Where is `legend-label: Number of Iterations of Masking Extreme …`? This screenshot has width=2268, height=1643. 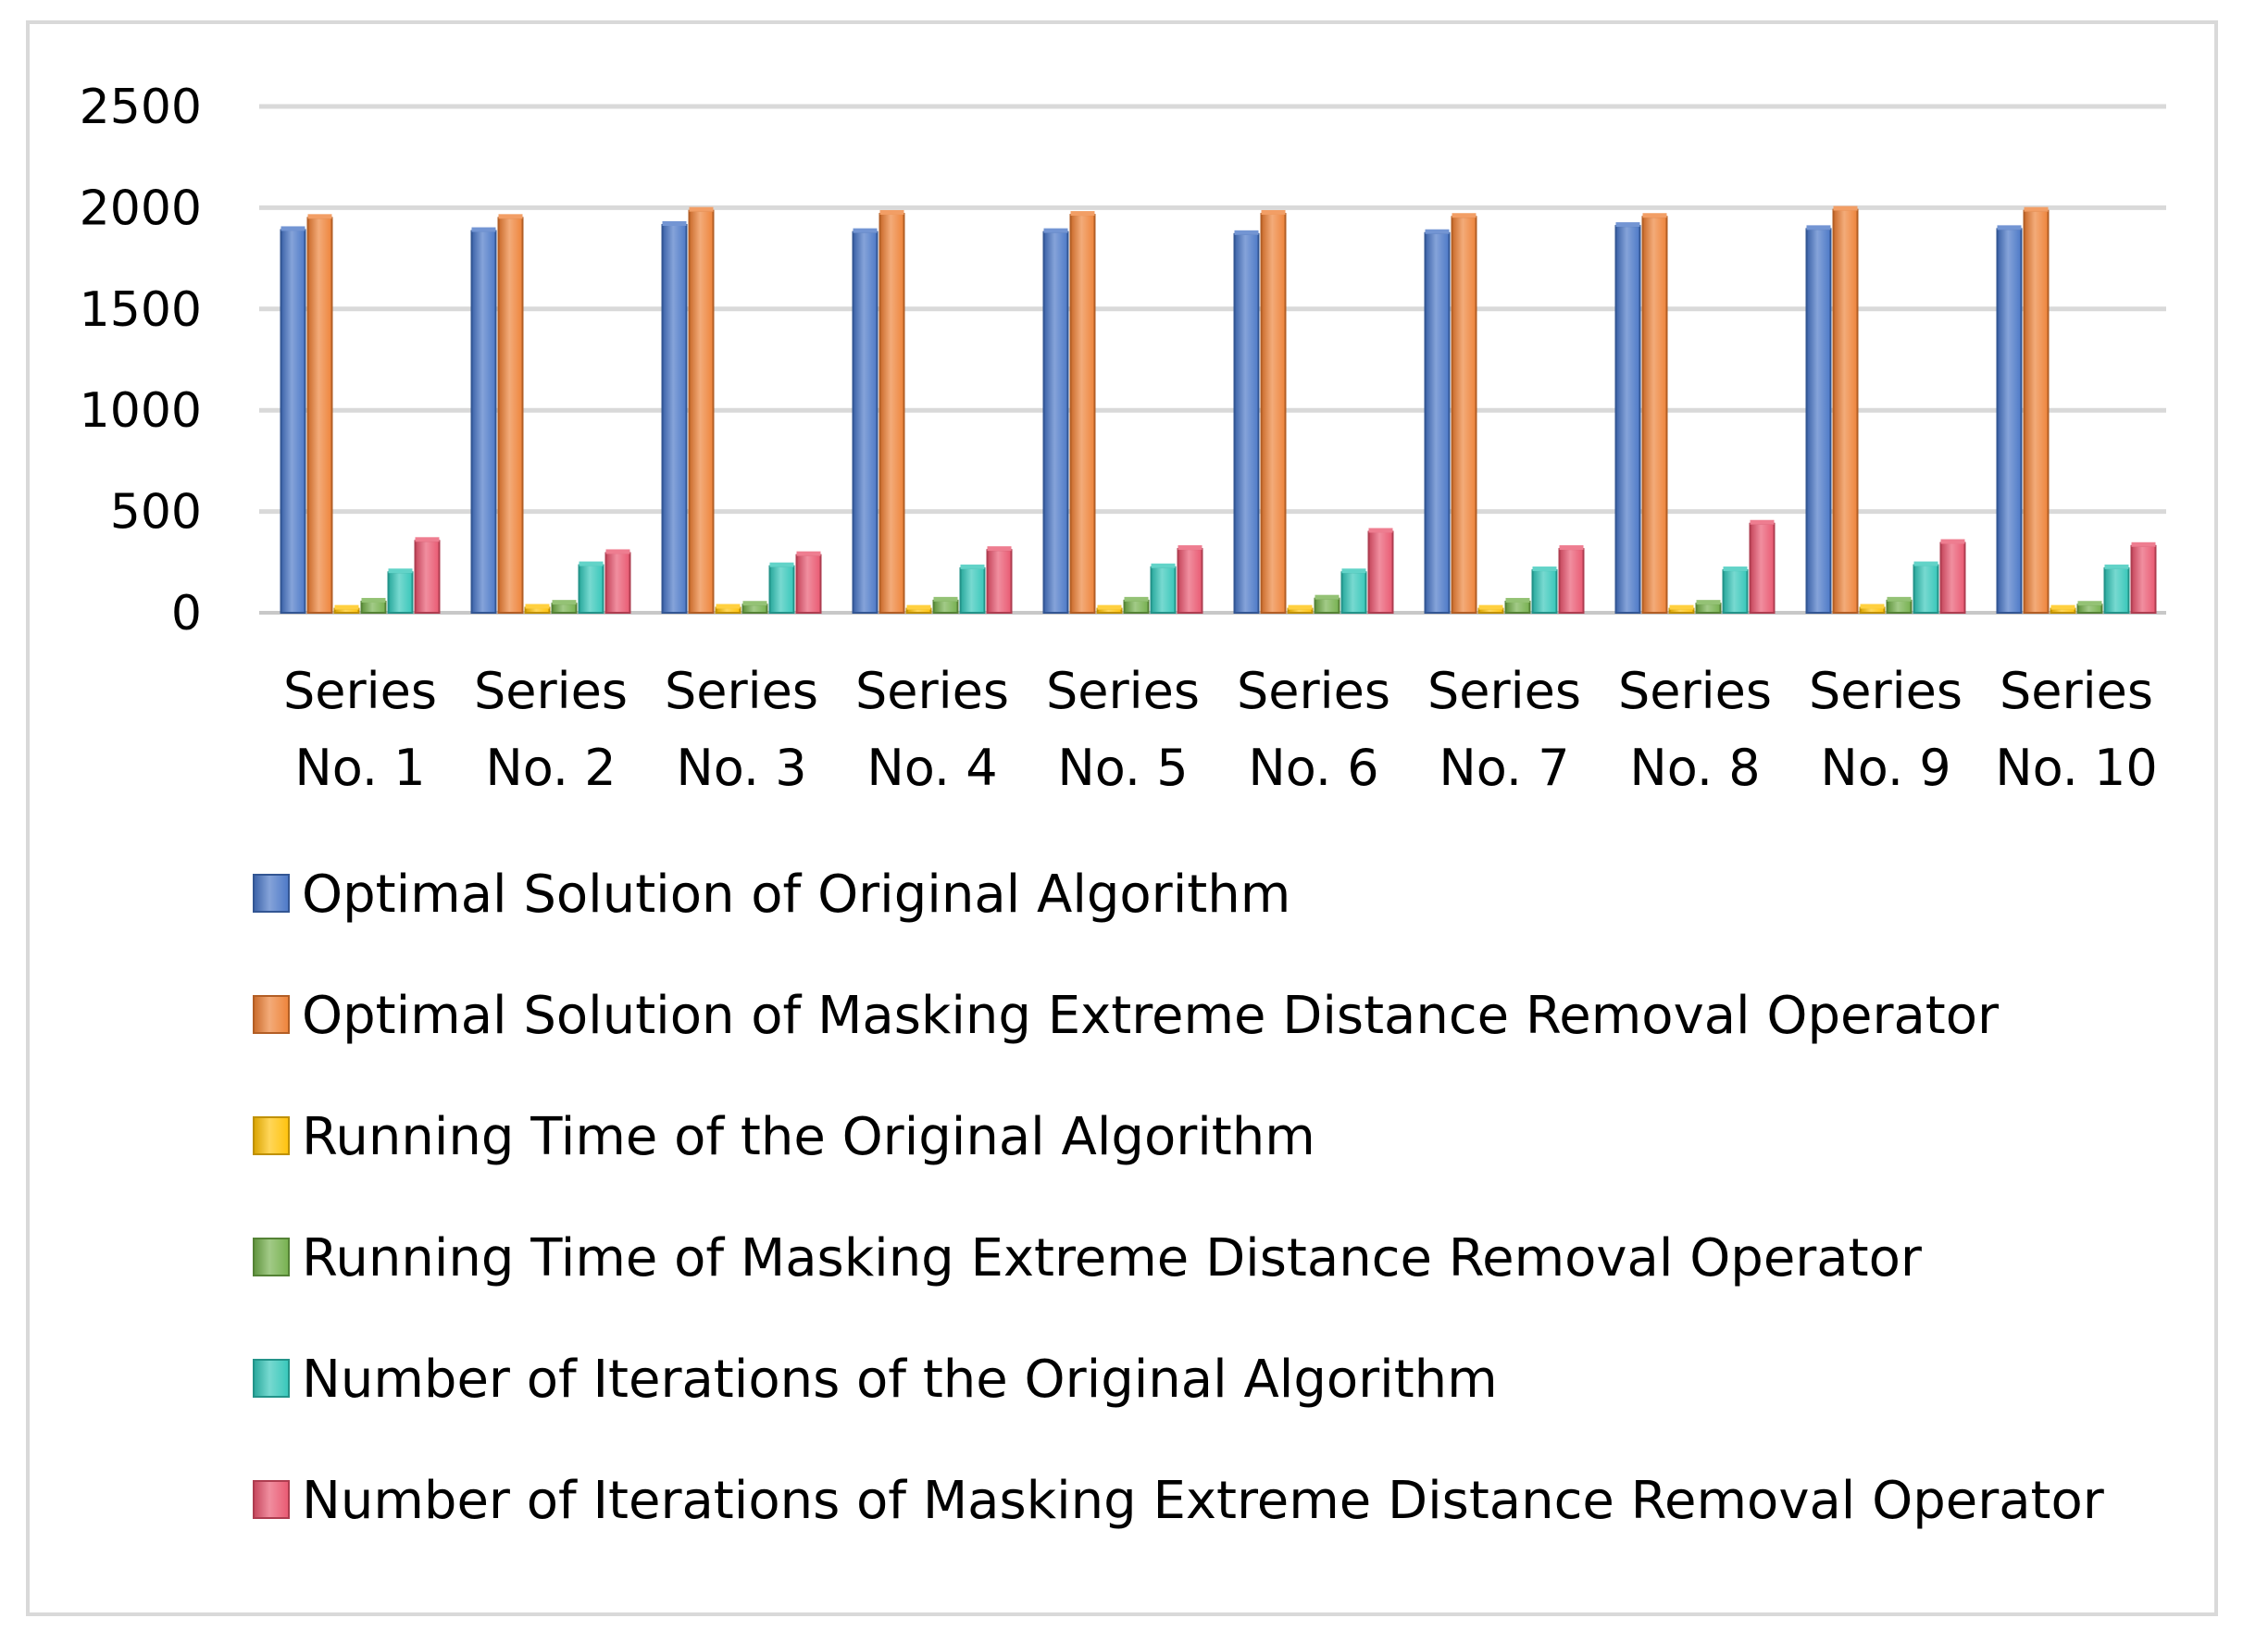 legend-label: Number of Iterations of Masking Extreme … is located at coordinates (1203, 1501).